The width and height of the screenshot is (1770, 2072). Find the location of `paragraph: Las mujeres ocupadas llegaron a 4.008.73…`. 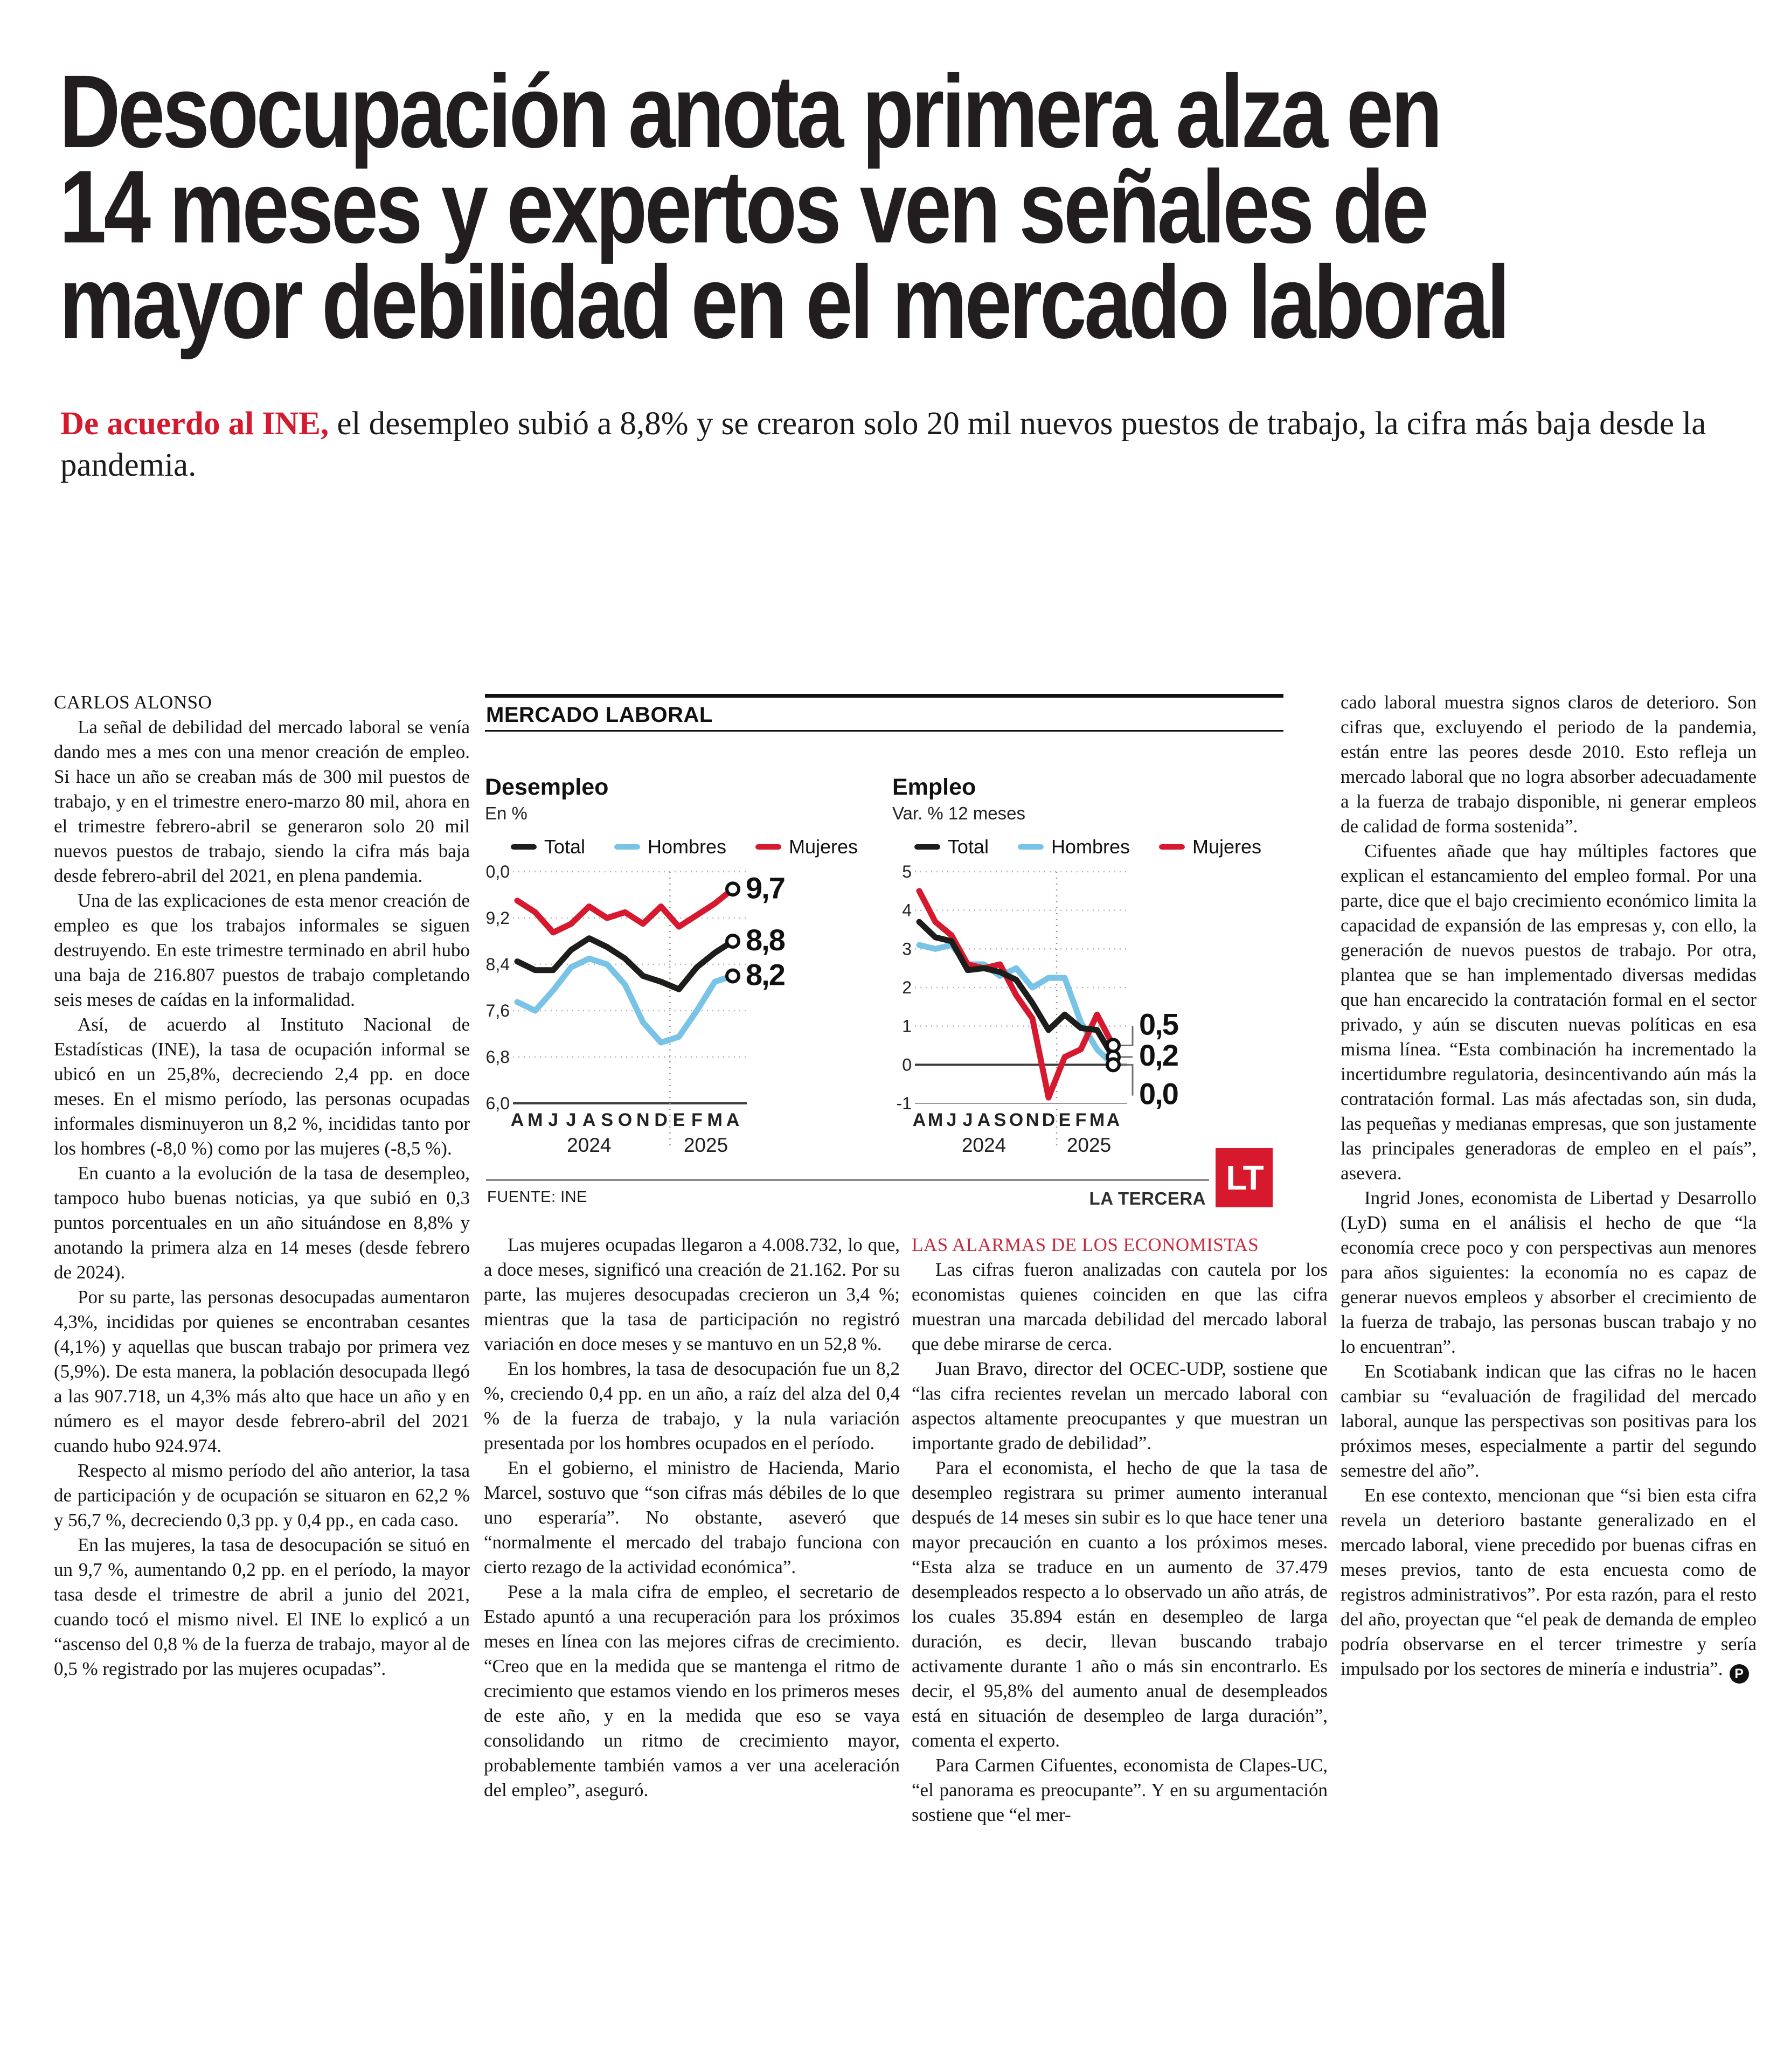

paragraph: Las mujeres ocupadas llegaron a 4.008.73… is located at coordinates (692, 1294).